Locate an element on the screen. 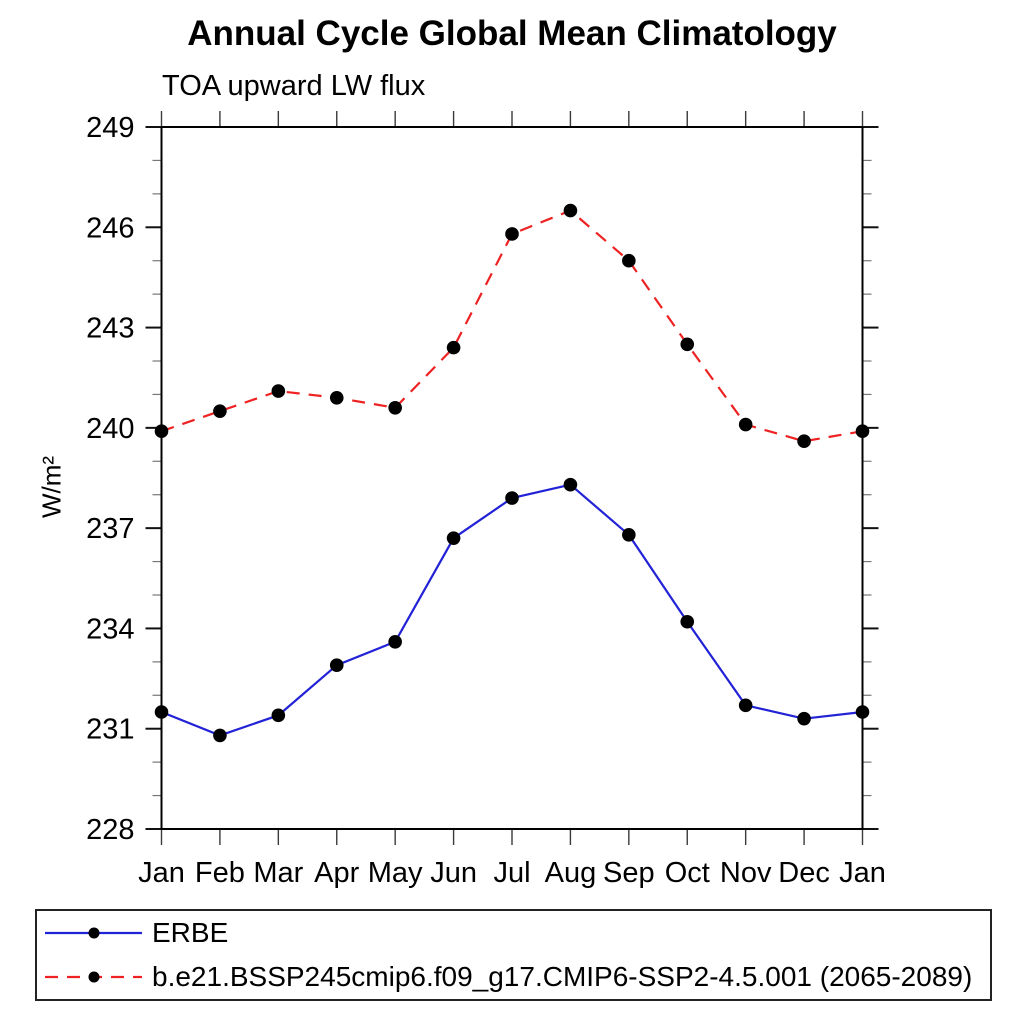 Image resolution: width=1024 pixels, height=1024 pixels. y-tick-label: 240 is located at coordinates (110, 429).